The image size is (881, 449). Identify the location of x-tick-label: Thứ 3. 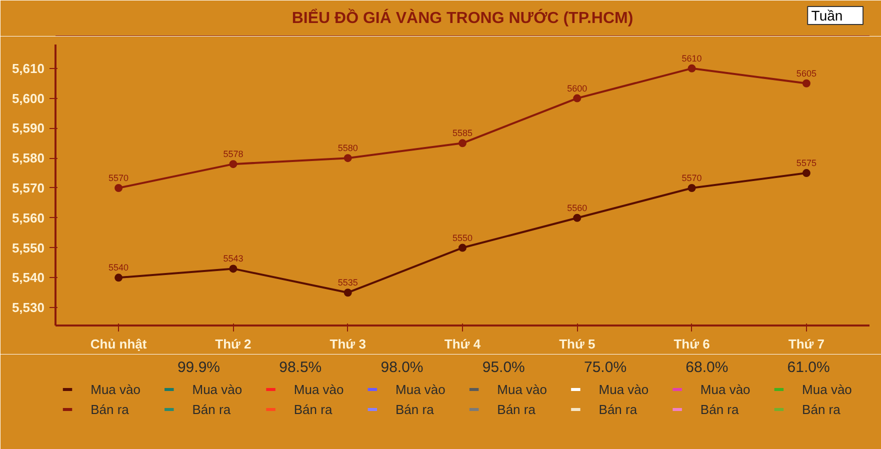
(348, 344).